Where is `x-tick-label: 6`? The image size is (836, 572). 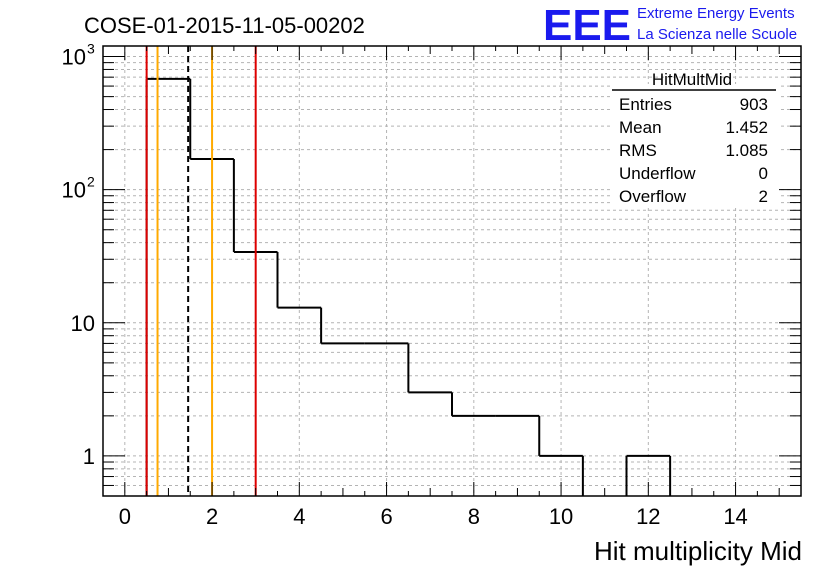 x-tick-label: 6 is located at coordinates (386, 516).